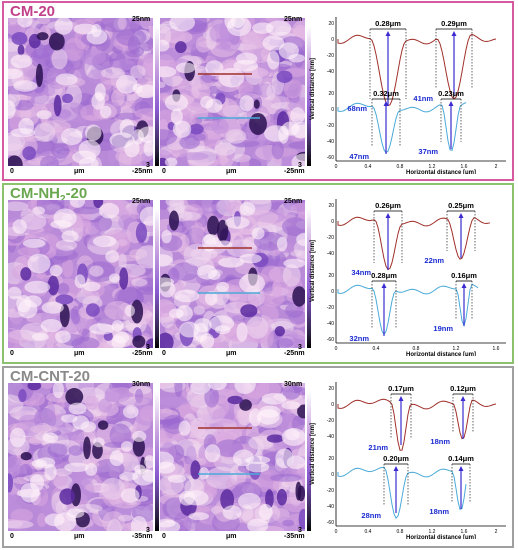  I want to click on panel-title: CM-20, so click(33, 11).